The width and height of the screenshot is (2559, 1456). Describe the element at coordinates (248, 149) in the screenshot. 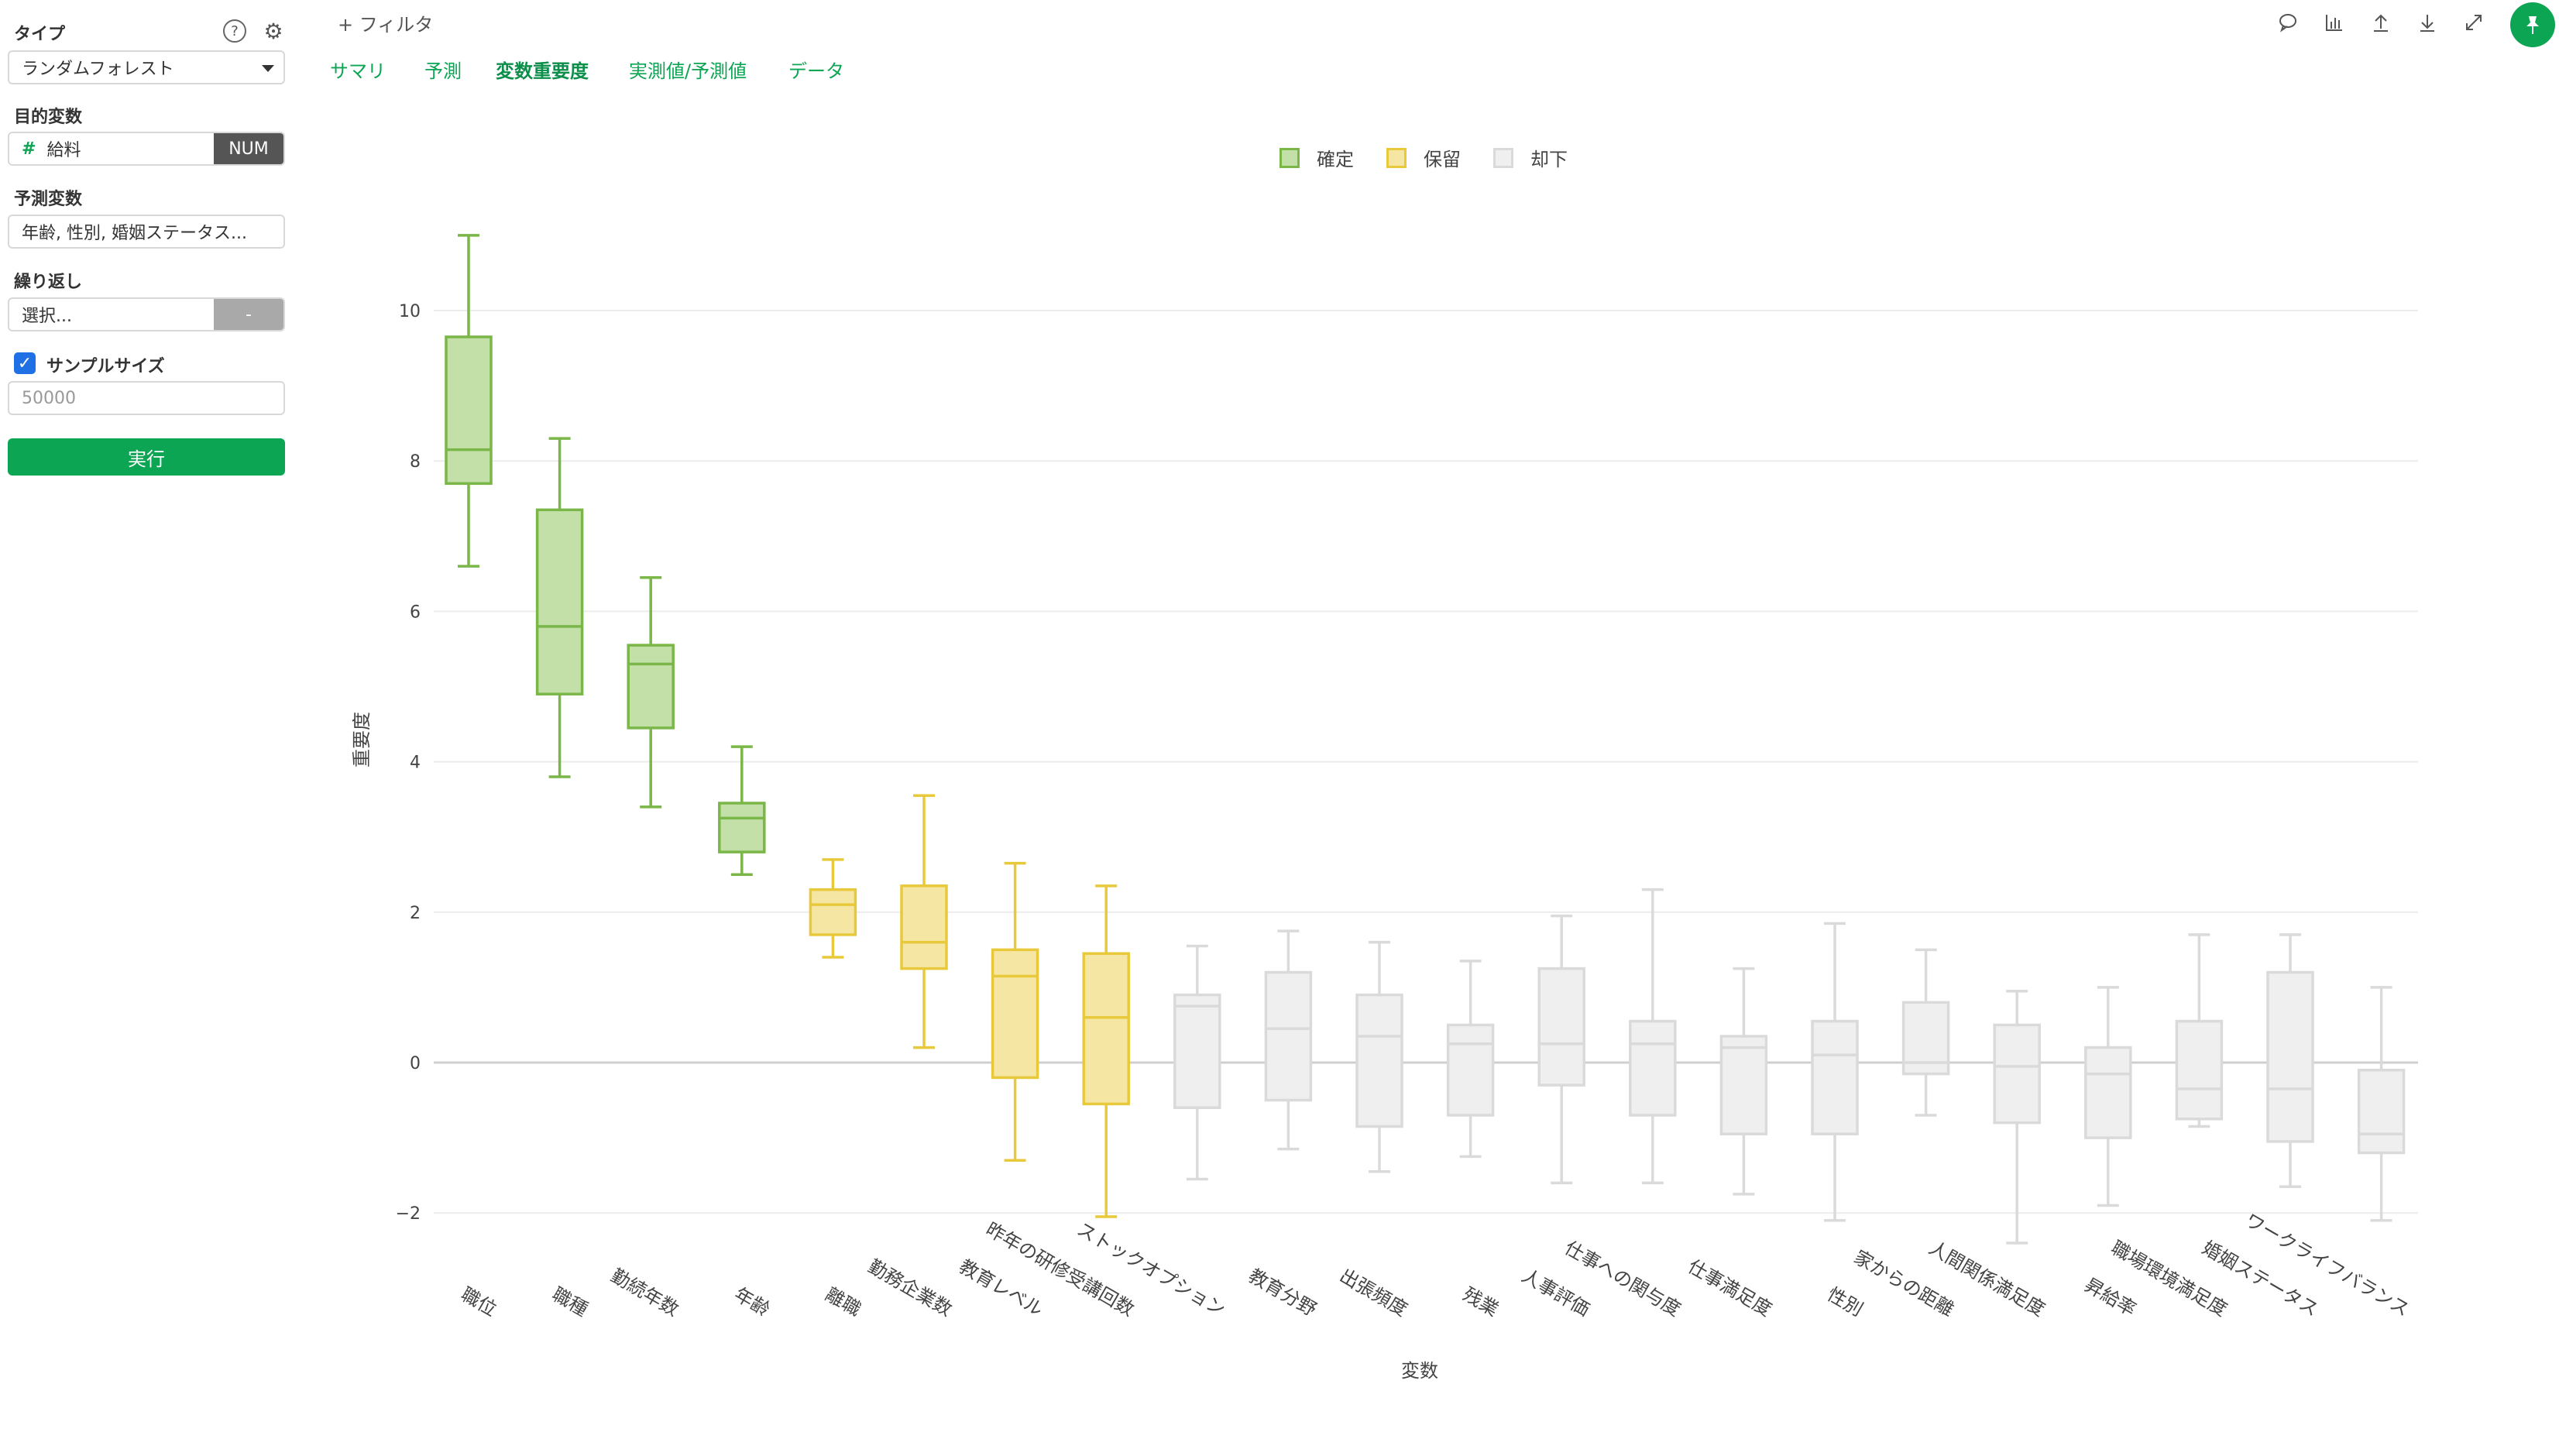

I see `num-tag: NUM` at that location.